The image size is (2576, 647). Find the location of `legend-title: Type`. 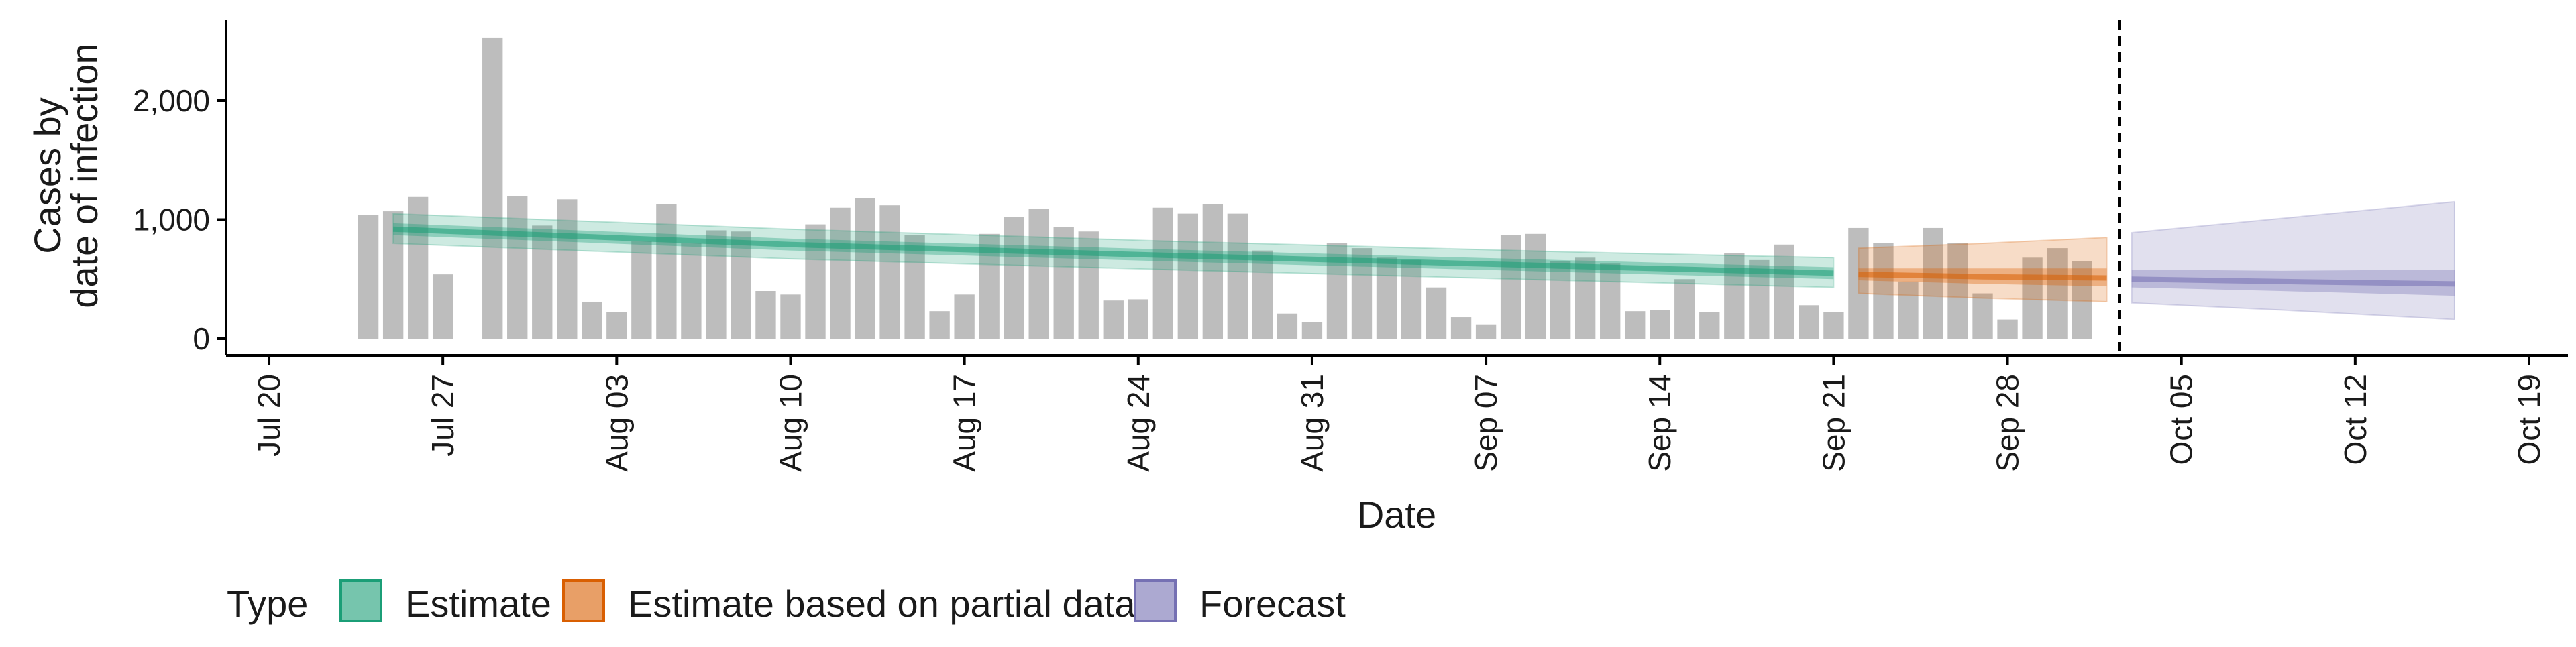

legend-title: Type is located at coordinates (267, 604).